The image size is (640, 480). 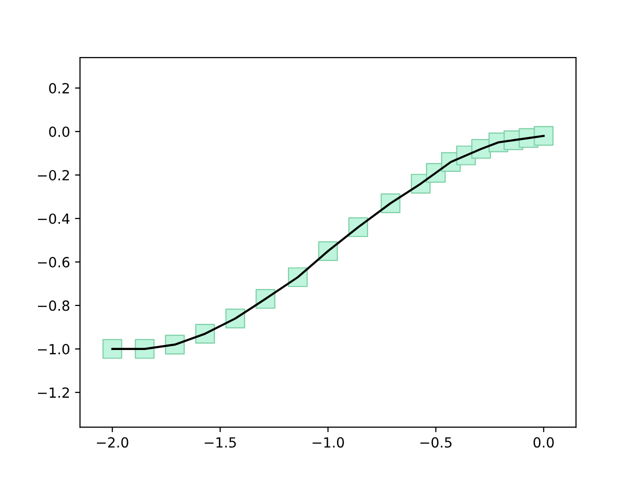 What do you see at coordinates (53, 175) in the screenshot?
I see `y-tick-label: −0.2` at bounding box center [53, 175].